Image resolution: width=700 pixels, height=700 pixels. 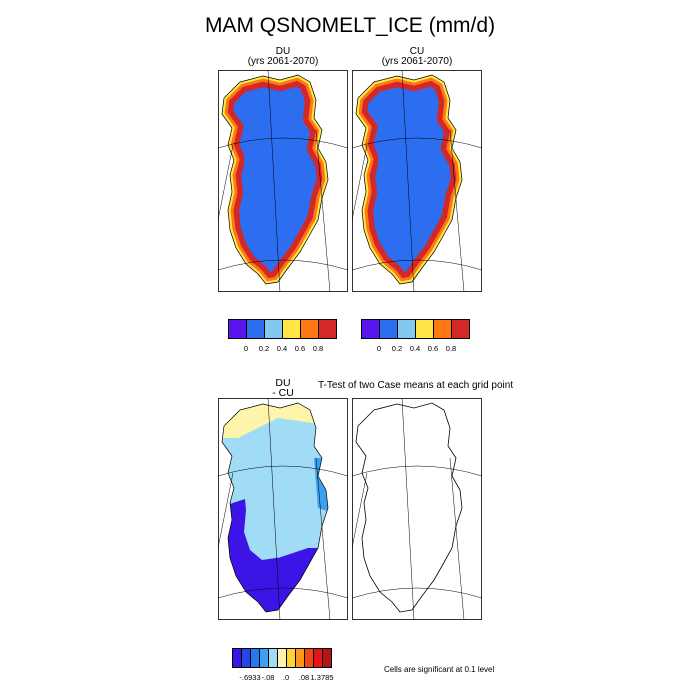 I want to click on du-map, so click(x=283, y=181).